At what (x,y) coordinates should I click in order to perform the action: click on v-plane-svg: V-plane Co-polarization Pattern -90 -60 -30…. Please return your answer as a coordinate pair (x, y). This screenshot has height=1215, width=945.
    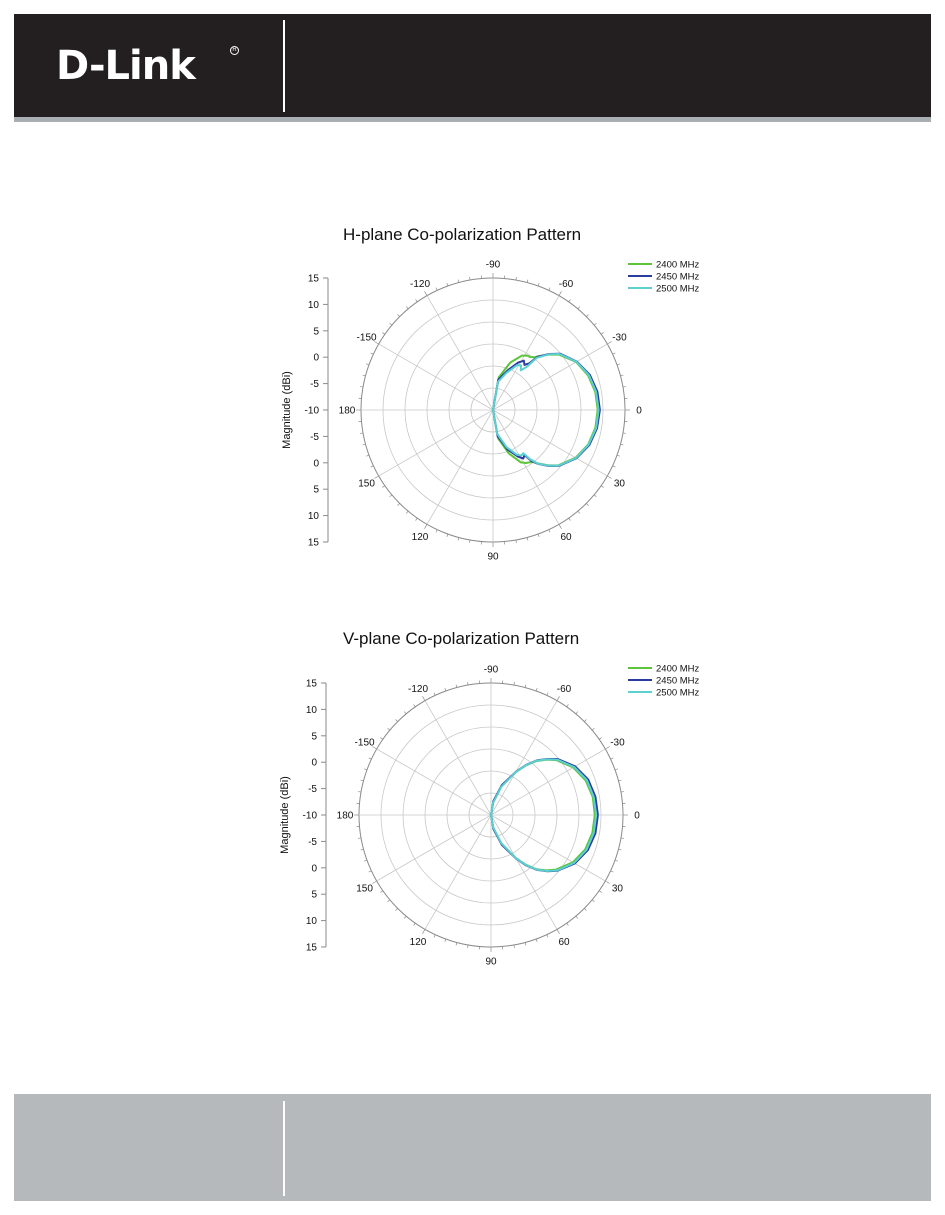
    Looking at the image, I should click on (489, 798).